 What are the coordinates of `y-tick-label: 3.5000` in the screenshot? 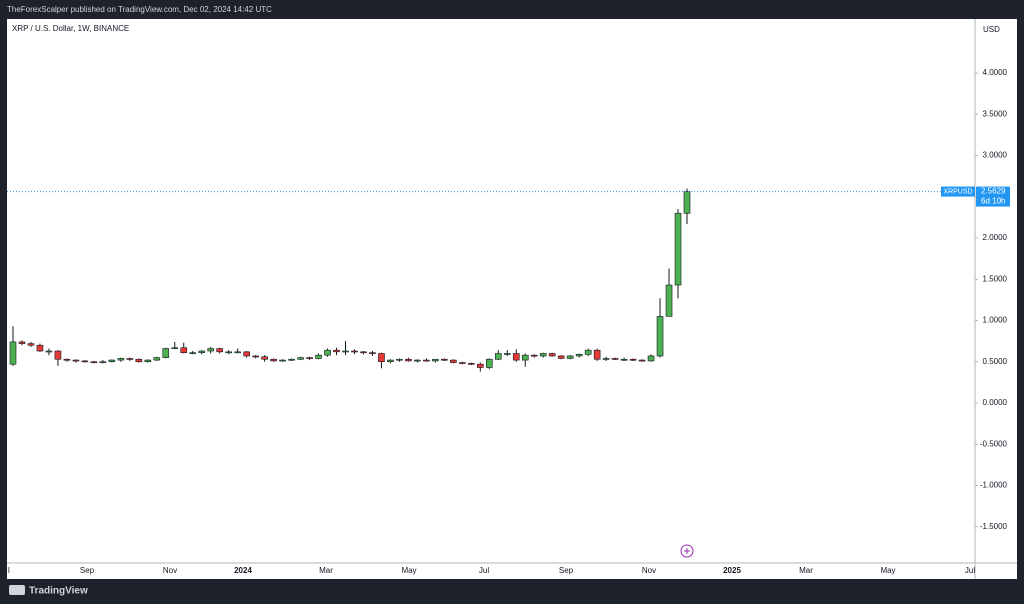 It's located at (995, 113).